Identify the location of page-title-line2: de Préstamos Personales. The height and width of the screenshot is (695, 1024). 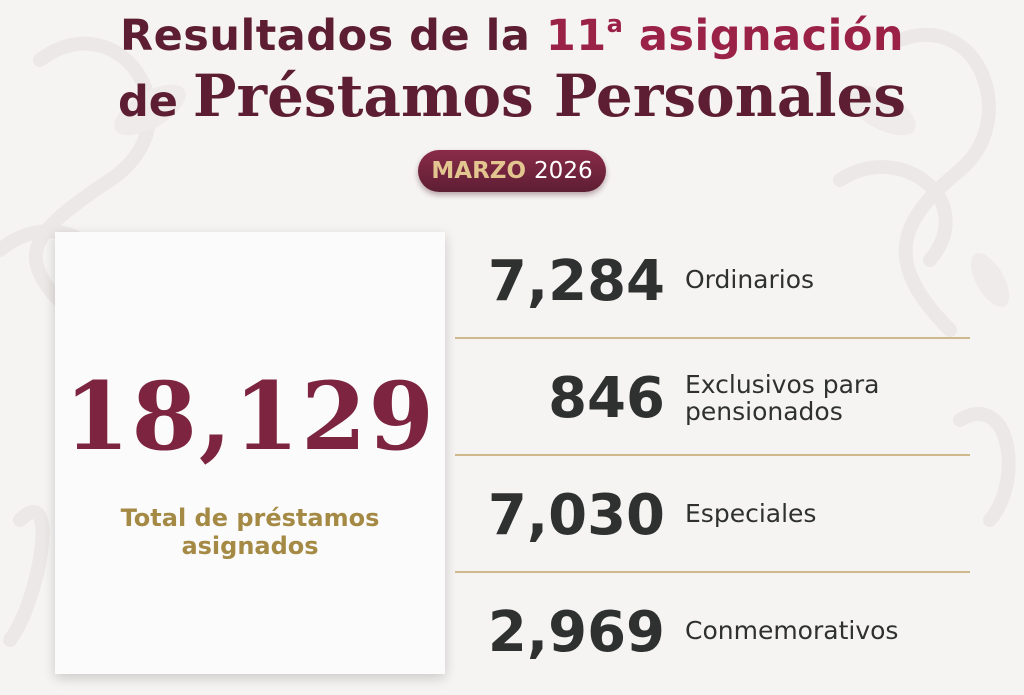
(512, 96).